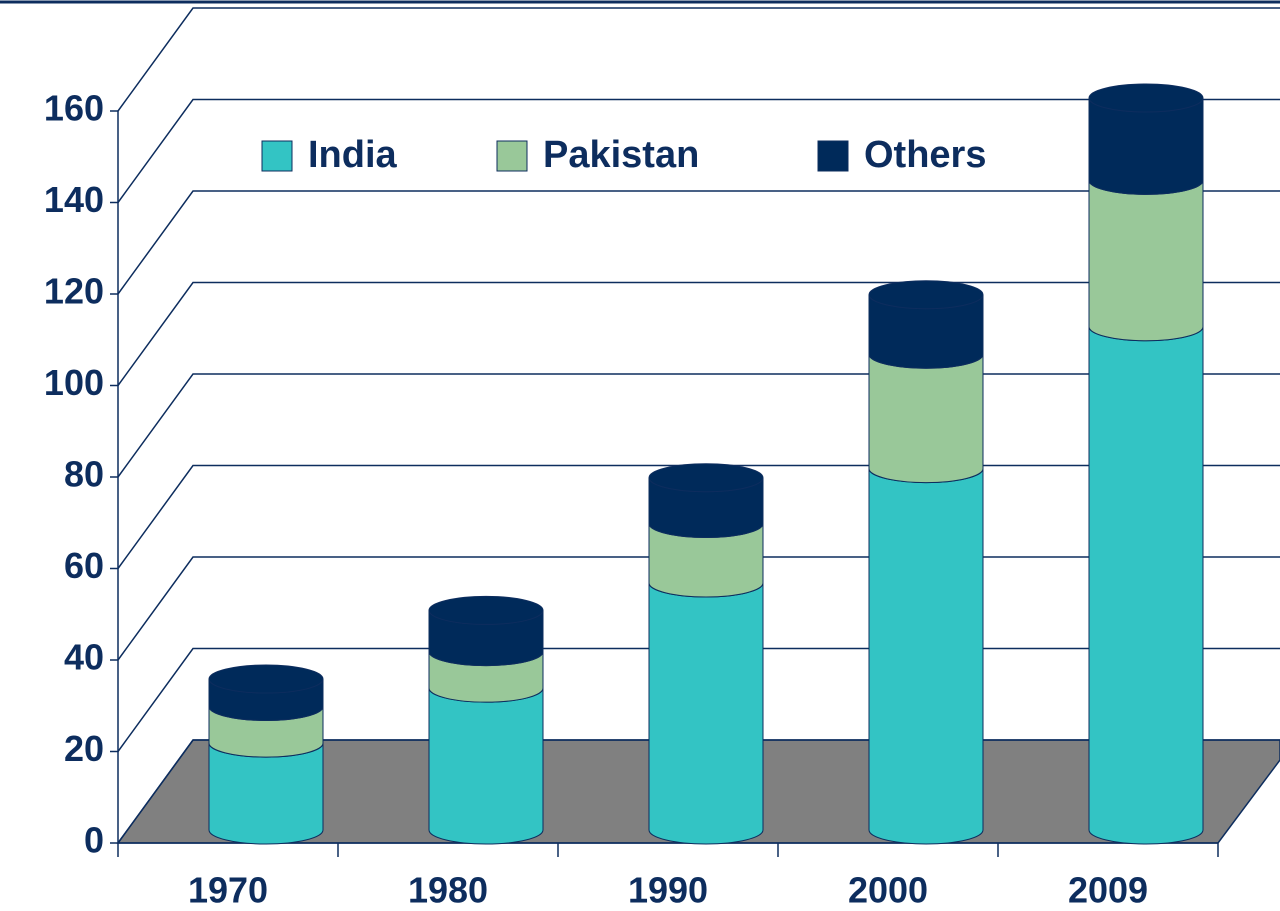  I want to click on y-tick-label: 120, so click(74, 291).